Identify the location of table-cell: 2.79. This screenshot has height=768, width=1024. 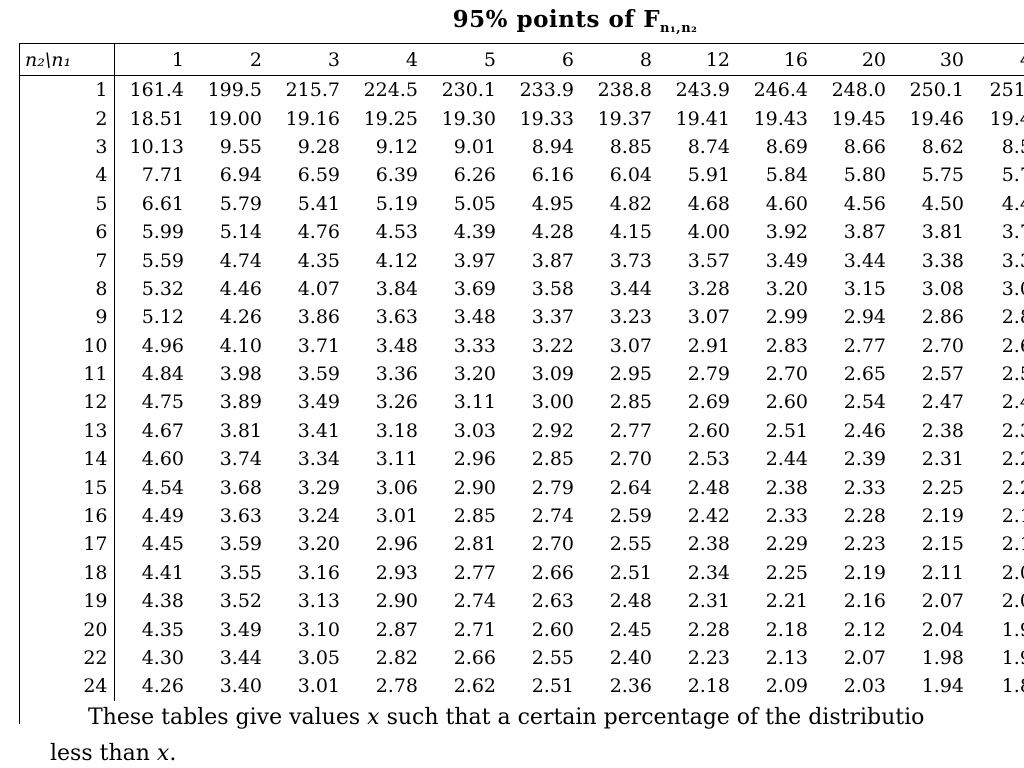
(708, 374).